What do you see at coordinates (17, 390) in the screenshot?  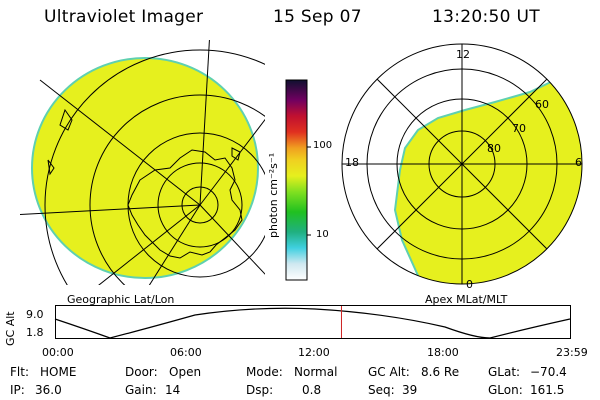 I see `ip-label: IP:` at bounding box center [17, 390].